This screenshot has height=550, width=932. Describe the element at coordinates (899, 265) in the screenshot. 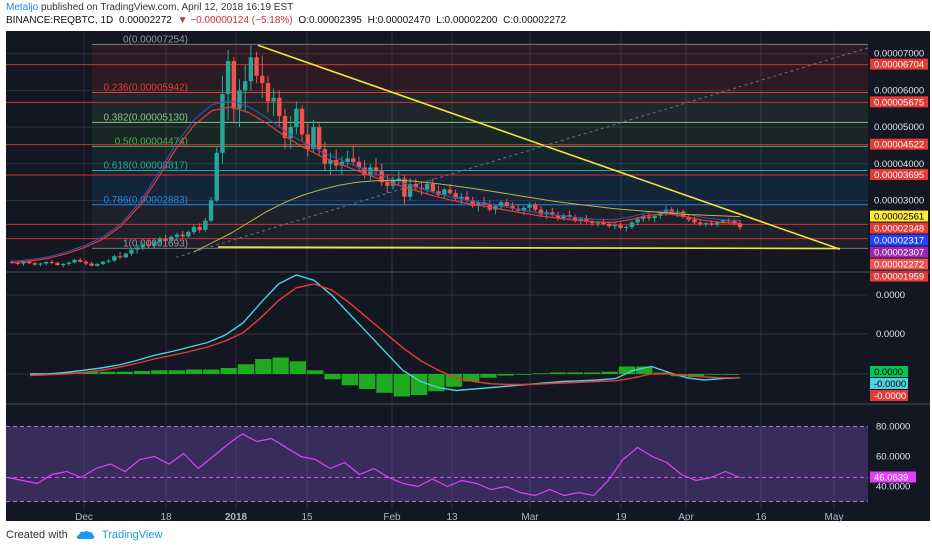

I see `price-axis-label: 0.00002272` at that location.